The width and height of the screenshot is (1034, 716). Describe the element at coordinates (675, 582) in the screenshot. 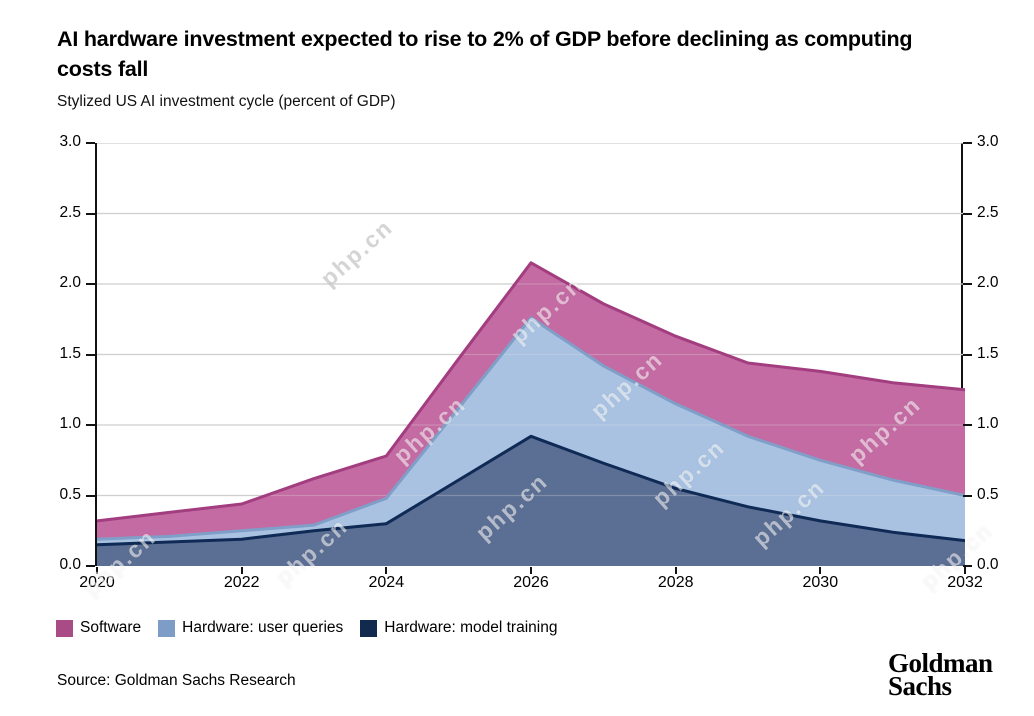

I see `x-axis-label: 2028` at that location.